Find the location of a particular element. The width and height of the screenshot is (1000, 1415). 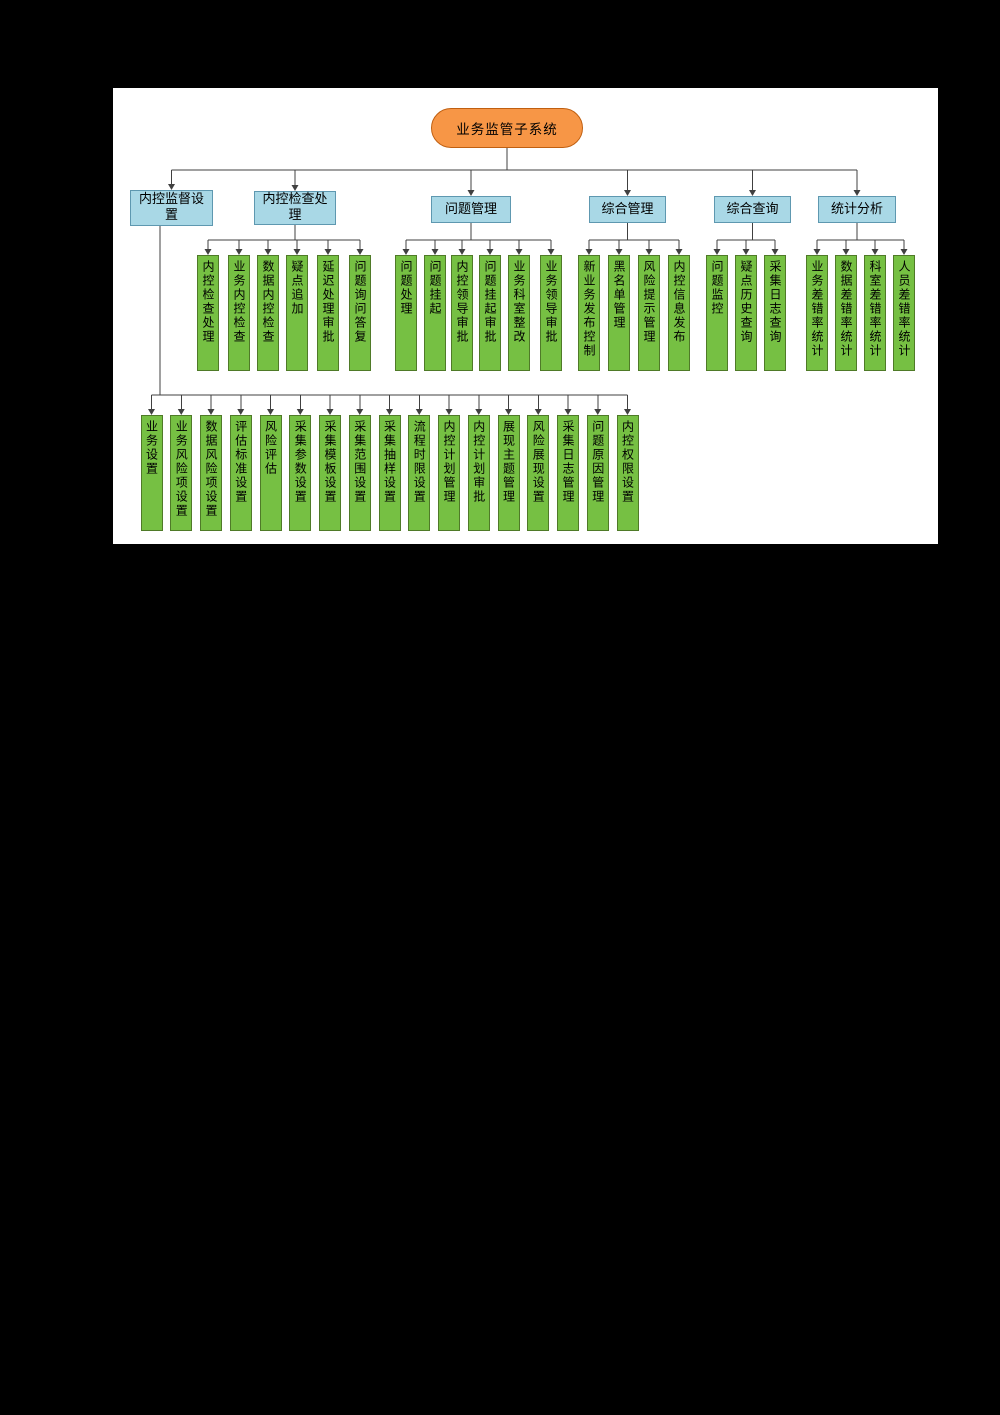

leaf-node: 内控权限设置 is located at coordinates (627, 473).